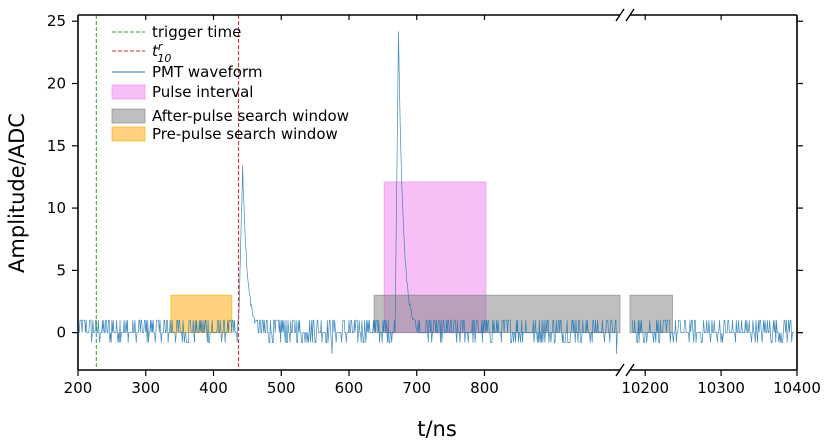 The height and width of the screenshot is (446, 830). What do you see at coordinates (56, 146) in the screenshot?
I see `y-tick-label: 15` at bounding box center [56, 146].